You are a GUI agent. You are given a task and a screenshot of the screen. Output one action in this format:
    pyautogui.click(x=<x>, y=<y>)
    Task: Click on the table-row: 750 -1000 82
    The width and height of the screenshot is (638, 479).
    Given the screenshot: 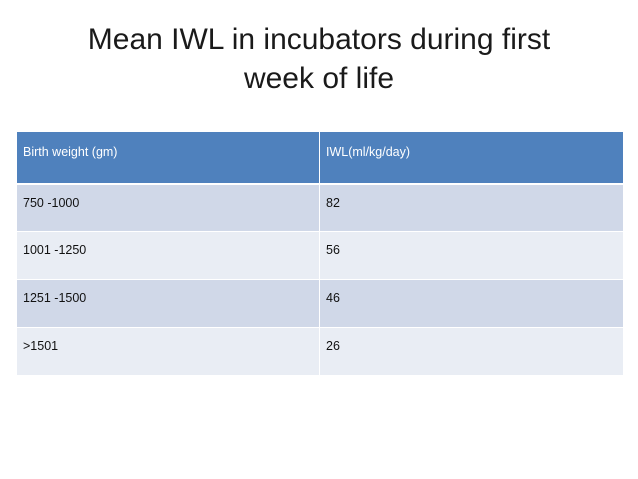 What is the action you would take?
    pyautogui.click(x=320, y=207)
    